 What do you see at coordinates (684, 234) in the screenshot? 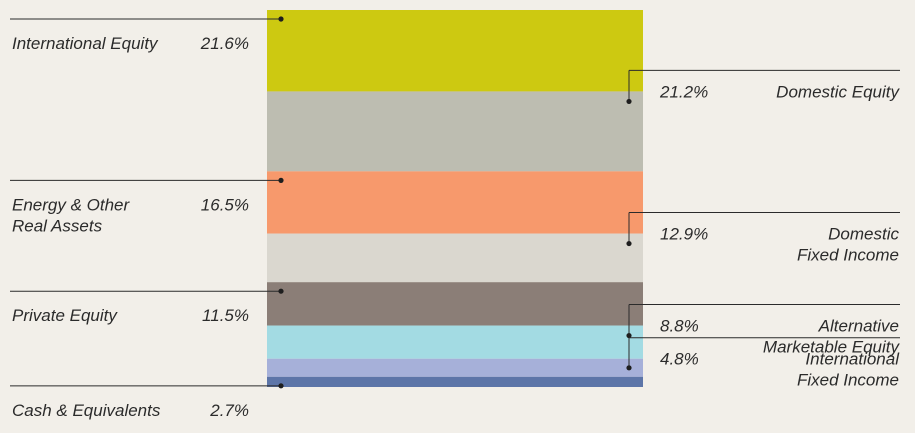
I see `segment-value-domestic-fixed-income: 12.9%` at bounding box center [684, 234].